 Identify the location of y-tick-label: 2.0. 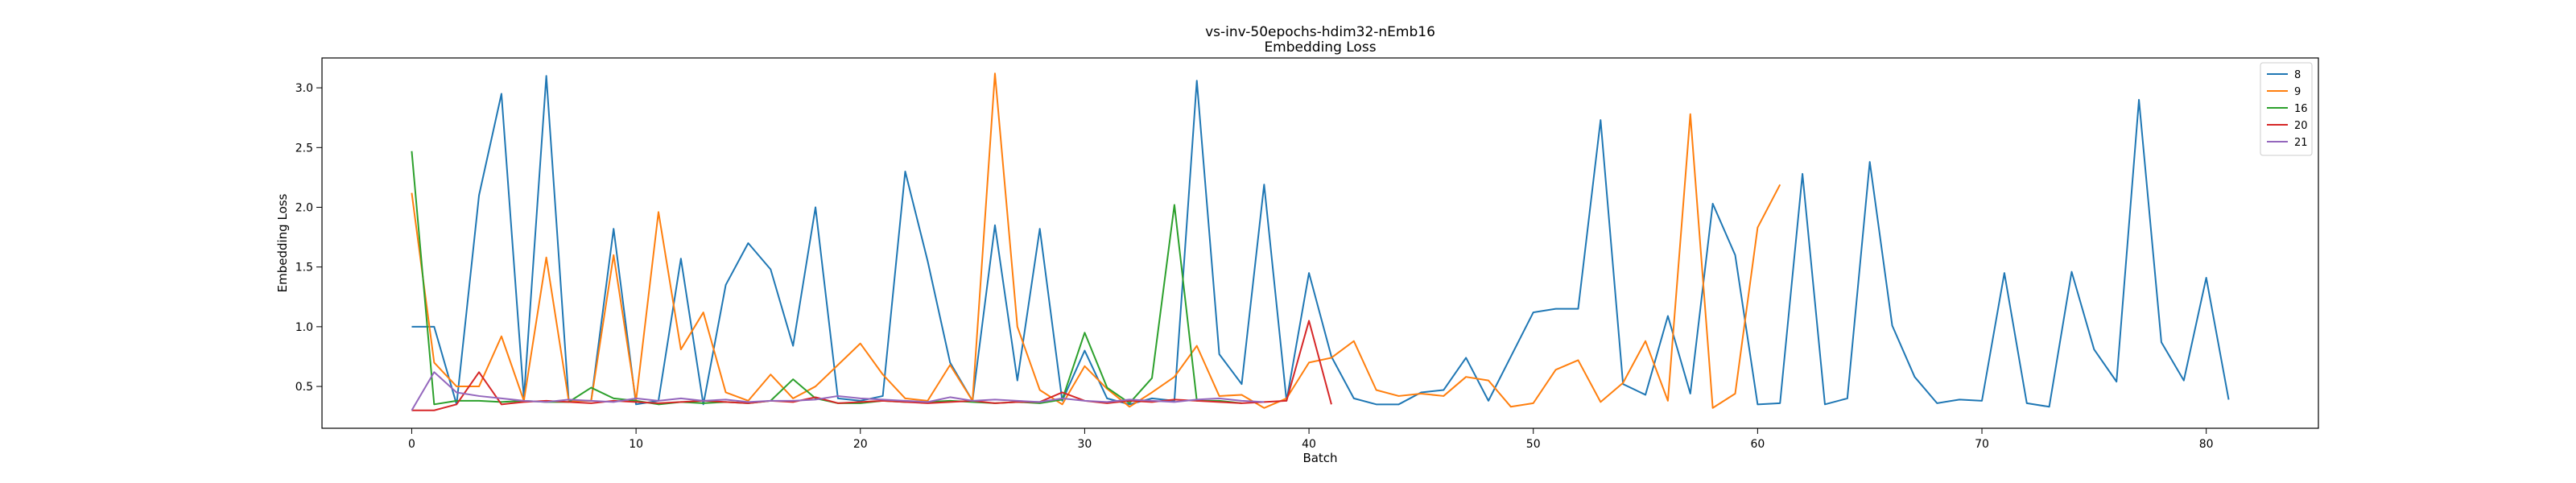
(304, 207).